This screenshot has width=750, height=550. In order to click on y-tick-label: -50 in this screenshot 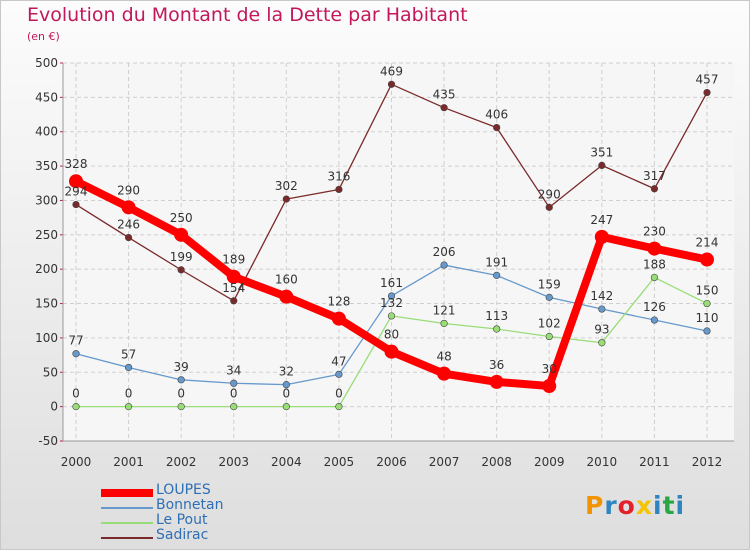, I will do `click(48, 441)`.